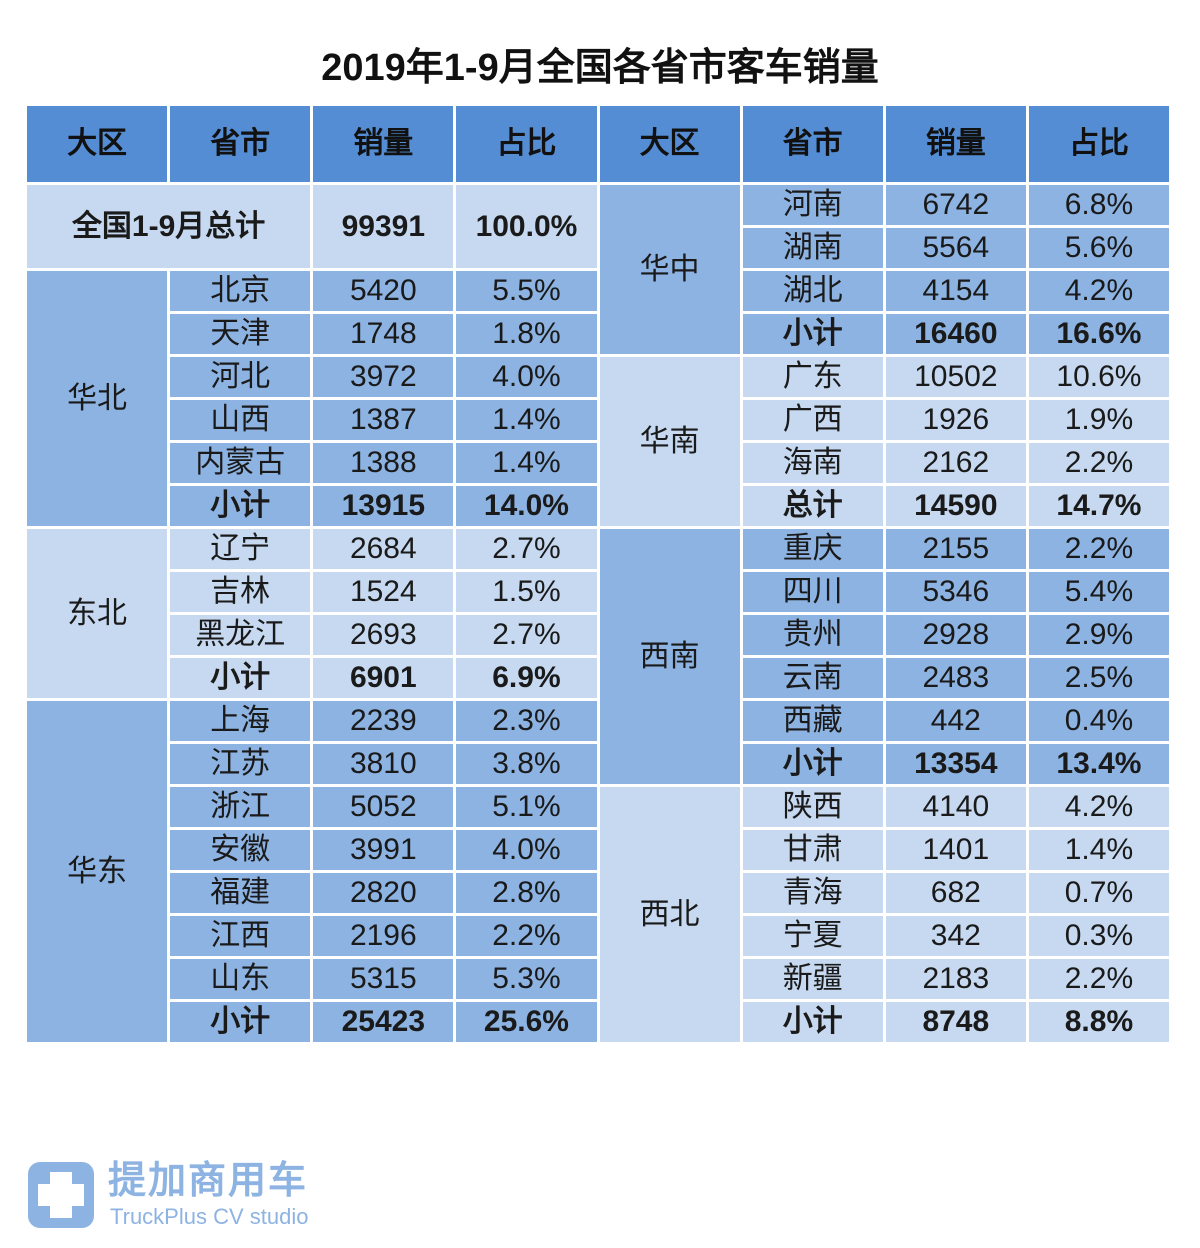 Image resolution: width=1200 pixels, height=1248 pixels. I want to click on subtotal-label: 总计, so click(812, 506).